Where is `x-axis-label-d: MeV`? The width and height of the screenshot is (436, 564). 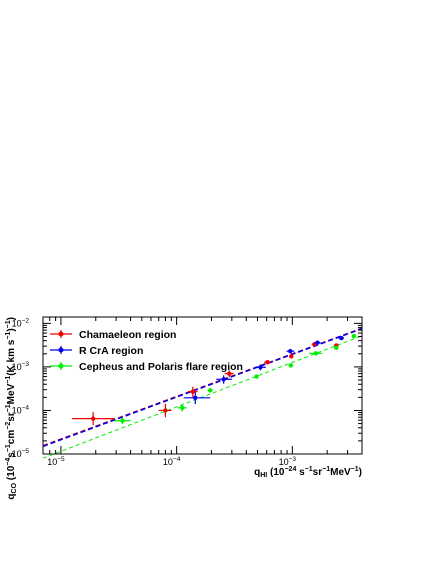
x-axis-label-d: MeV is located at coordinates (340, 472).